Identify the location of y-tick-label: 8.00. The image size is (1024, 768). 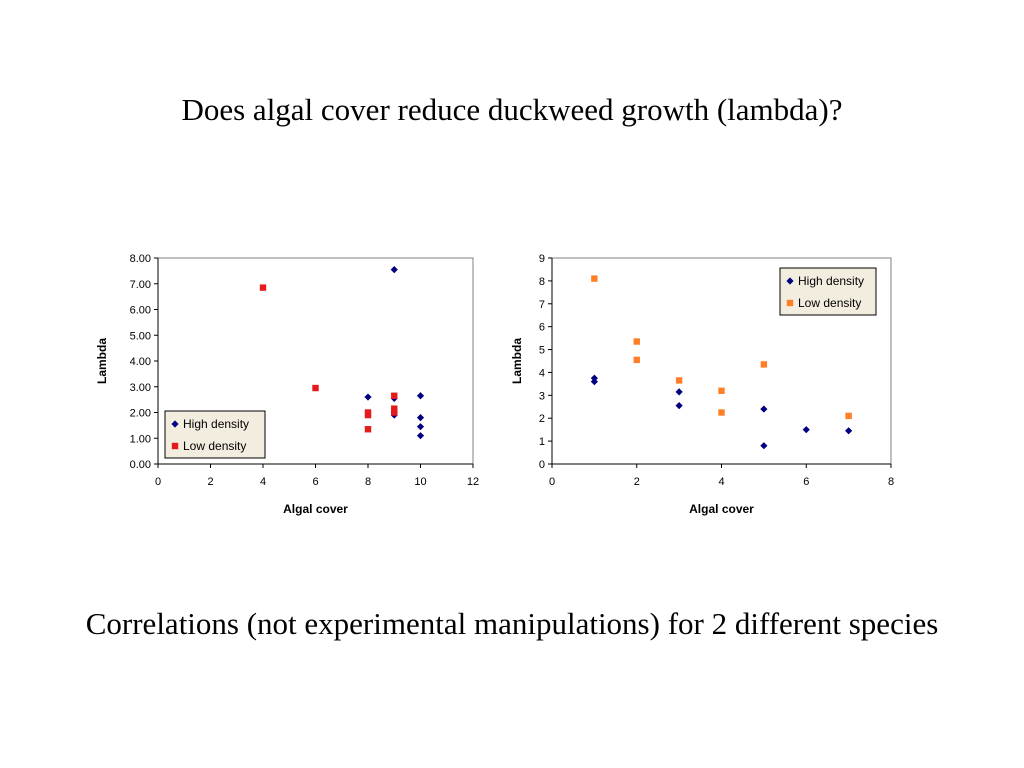
(140, 259).